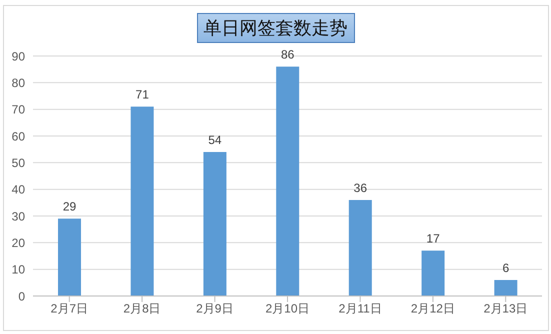 This screenshot has height=334, width=551. I want to click on data-label: 71, so click(143, 95).